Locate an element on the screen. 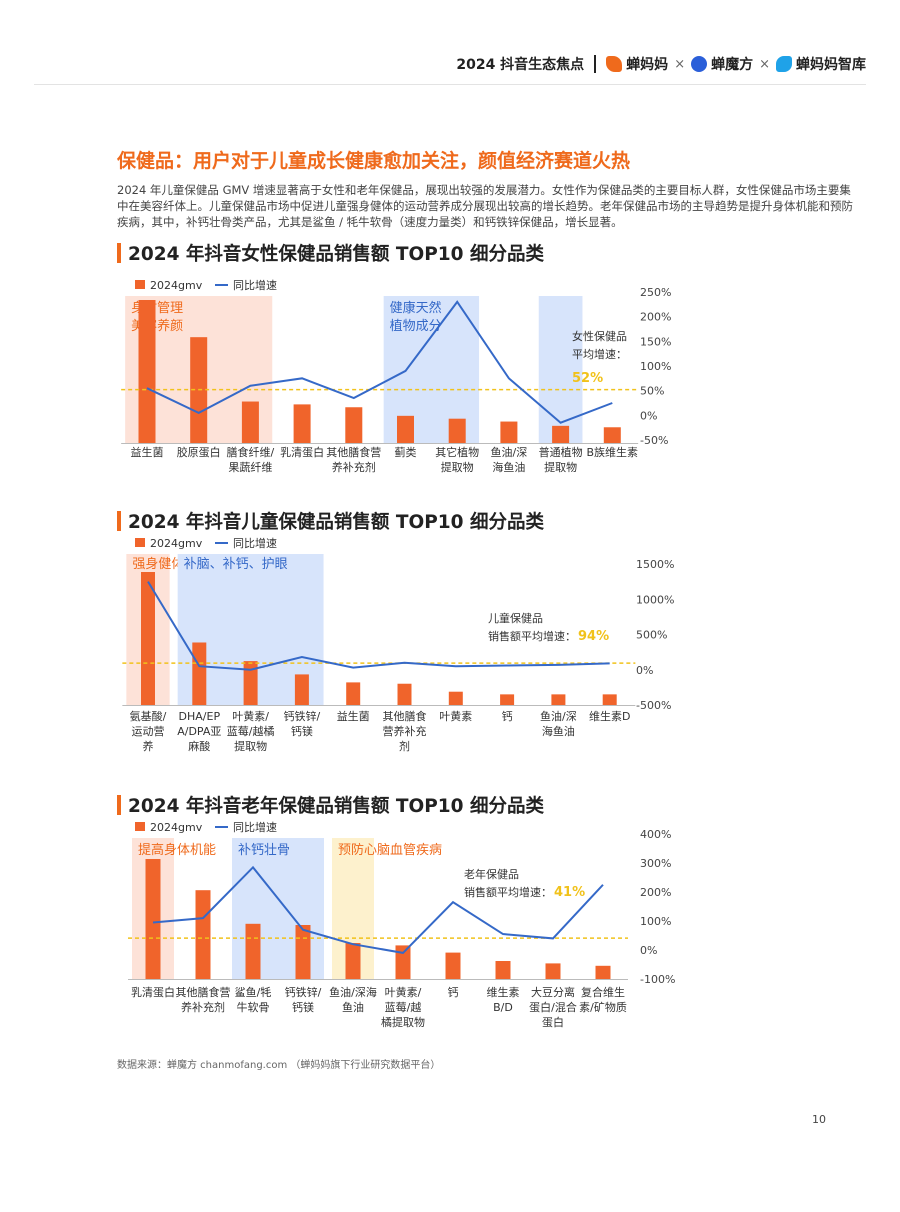 The width and height of the screenshot is (900, 1212). category-label-1: 乳清蛋白 is located at coordinates (153, 992).